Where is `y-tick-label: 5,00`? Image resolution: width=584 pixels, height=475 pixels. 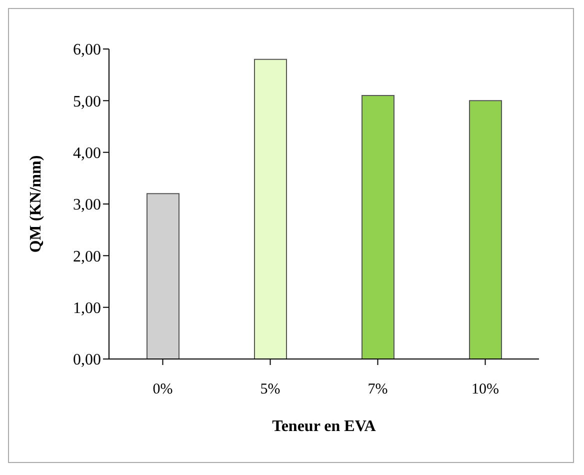 y-tick-label: 5,00 is located at coordinates (87, 101).